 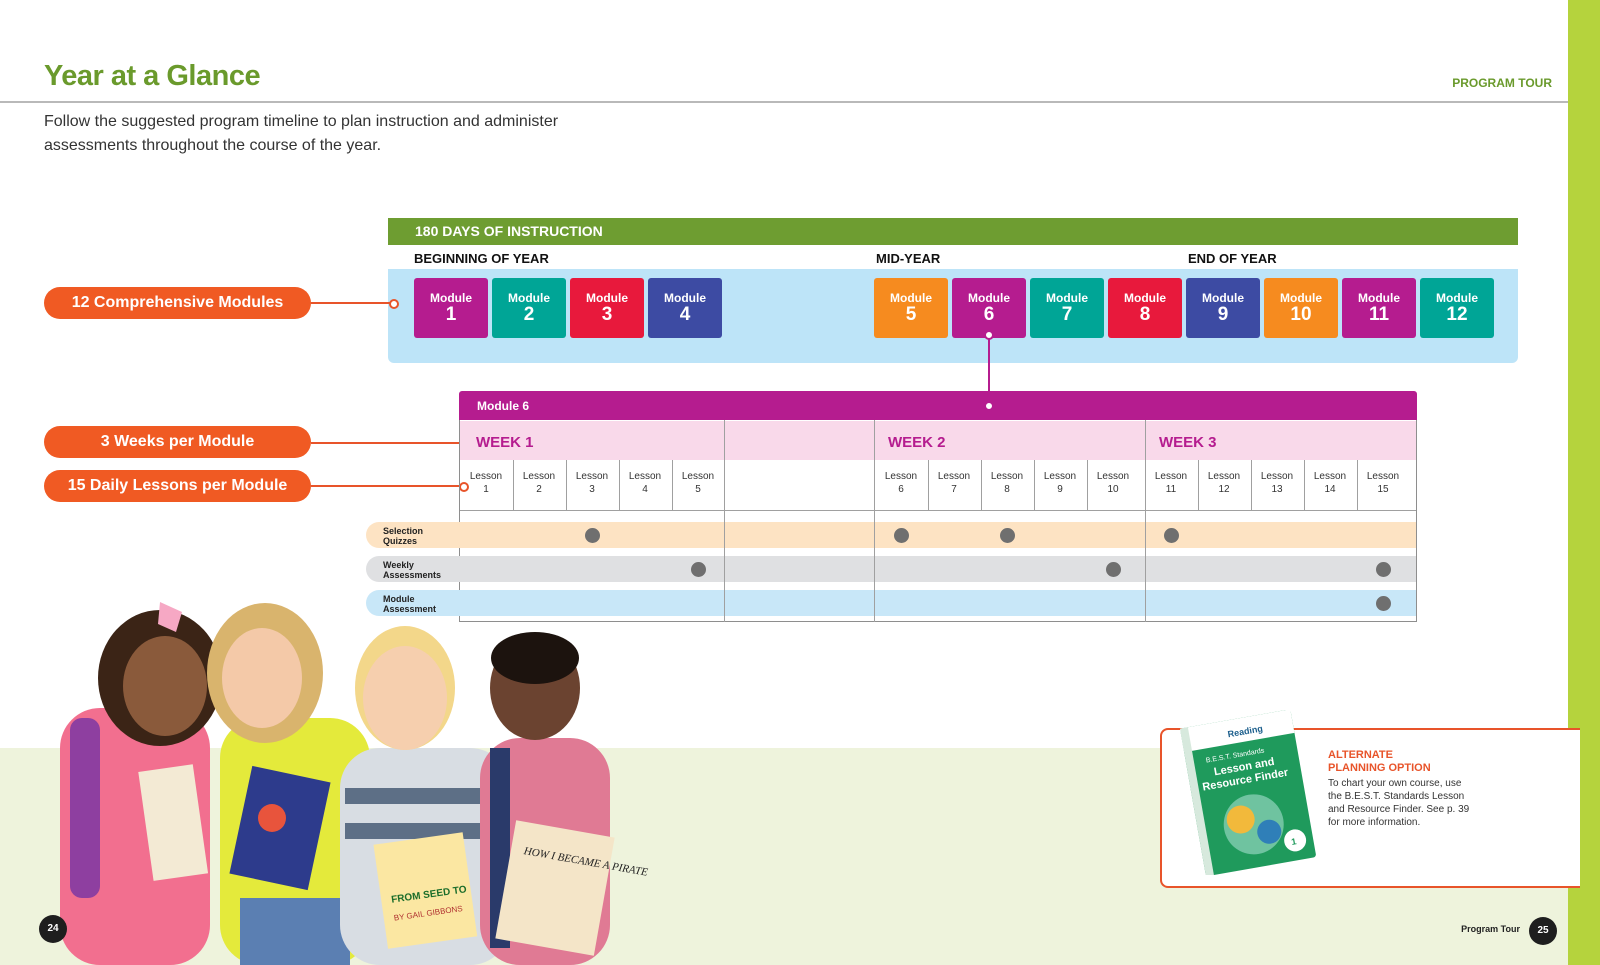 What do you see at coordinates (414, 535) in the screenshot?
I see `assessment-row-label: Selection Quizzes` at bounding box center [414, 535].